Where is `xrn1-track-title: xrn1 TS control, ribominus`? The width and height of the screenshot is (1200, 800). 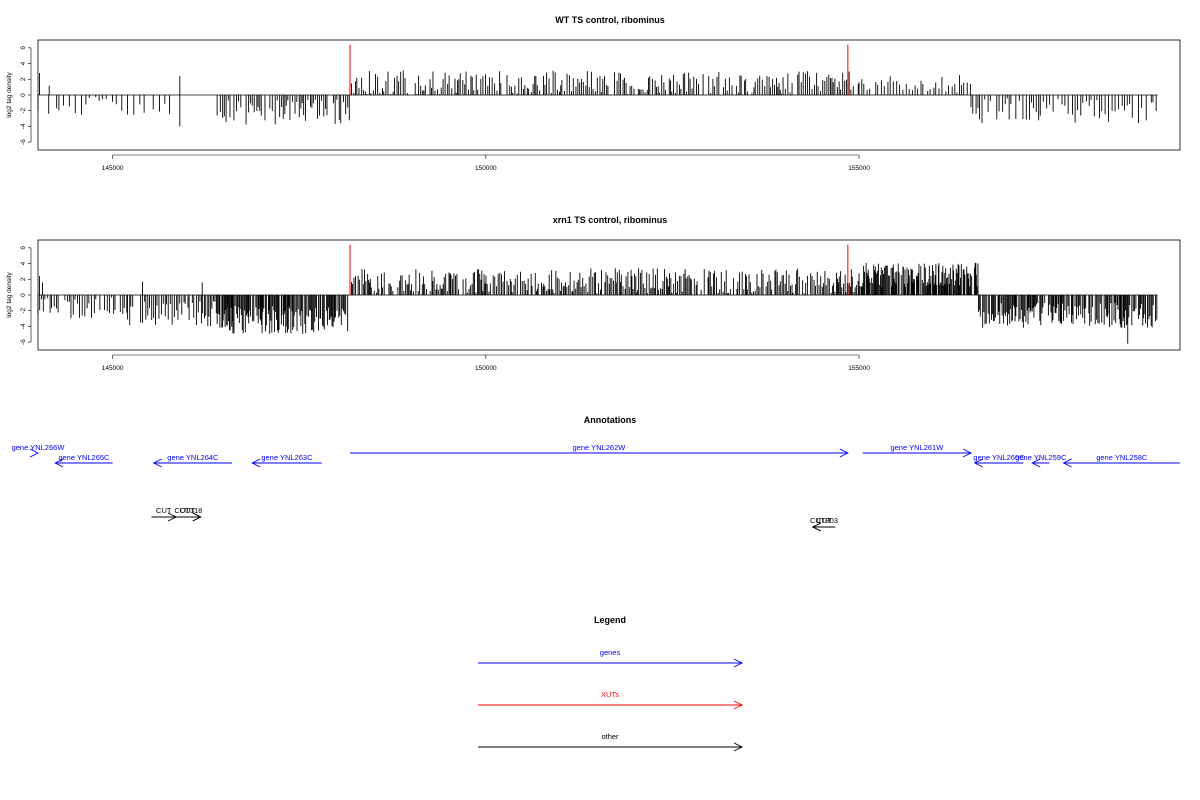
xrn1-track-title: xrn1 TS control, ribominus is located at coordinates (610, 220).